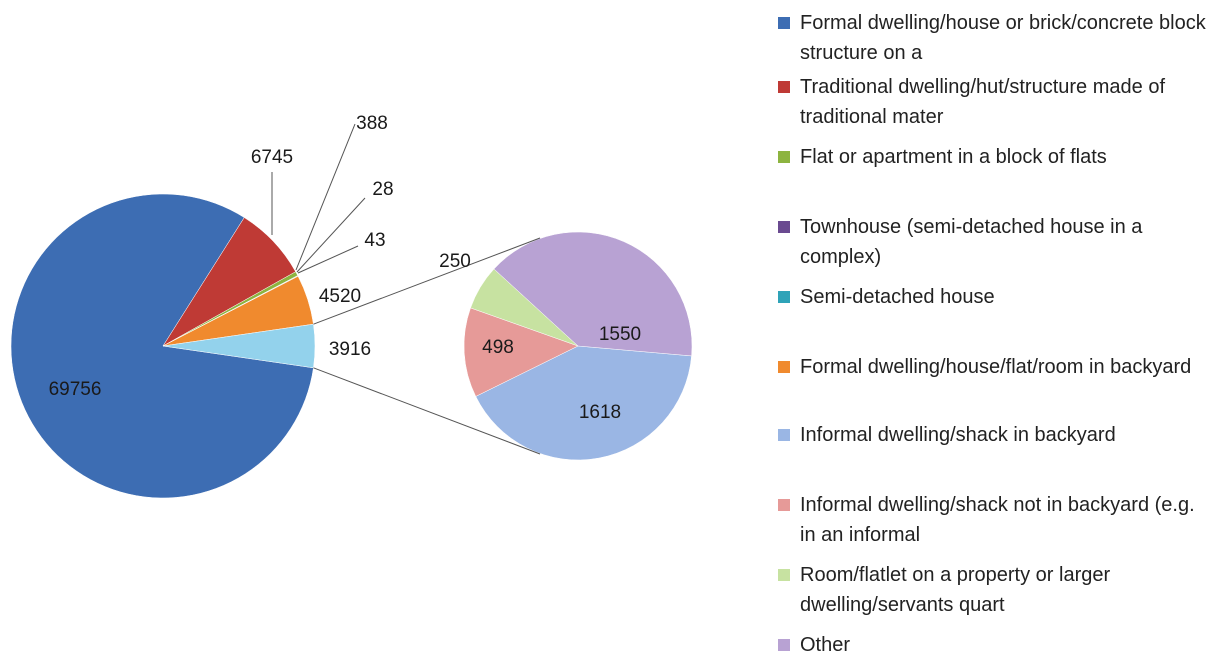  I want to click on legend-label: Semi-detached house, so click(897, 297).